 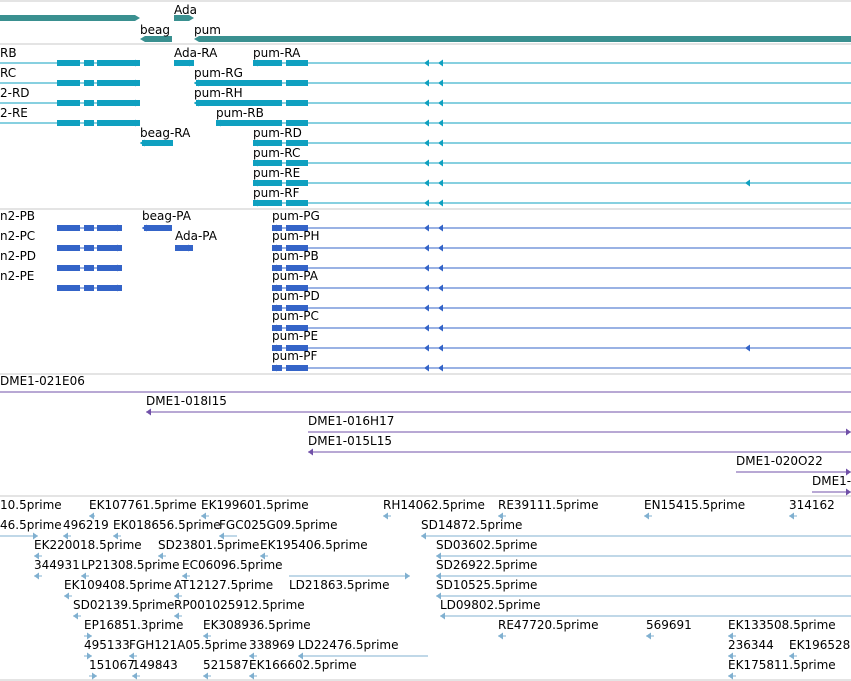 What do you see at coordinates (486, 585) in the screenshot?
I see `feature-label: SD10525.5prime` at bounding box center [486, 585].